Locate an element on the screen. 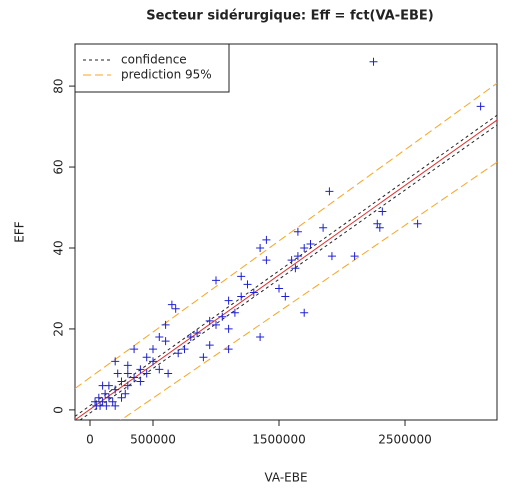 This screenshot has height=492, width=506. legend-label: prediction 95% is located at coordinates (166, 75).